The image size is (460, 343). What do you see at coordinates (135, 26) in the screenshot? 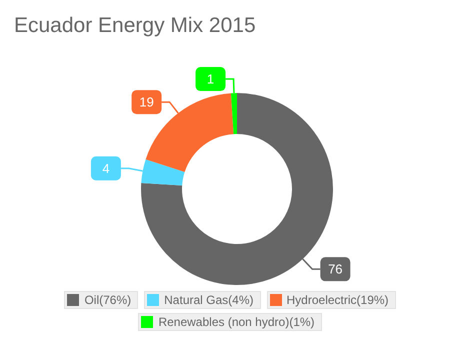
I see `chart-title: Ecuador Energy Mix 2015` at bounding box center [135, 26].